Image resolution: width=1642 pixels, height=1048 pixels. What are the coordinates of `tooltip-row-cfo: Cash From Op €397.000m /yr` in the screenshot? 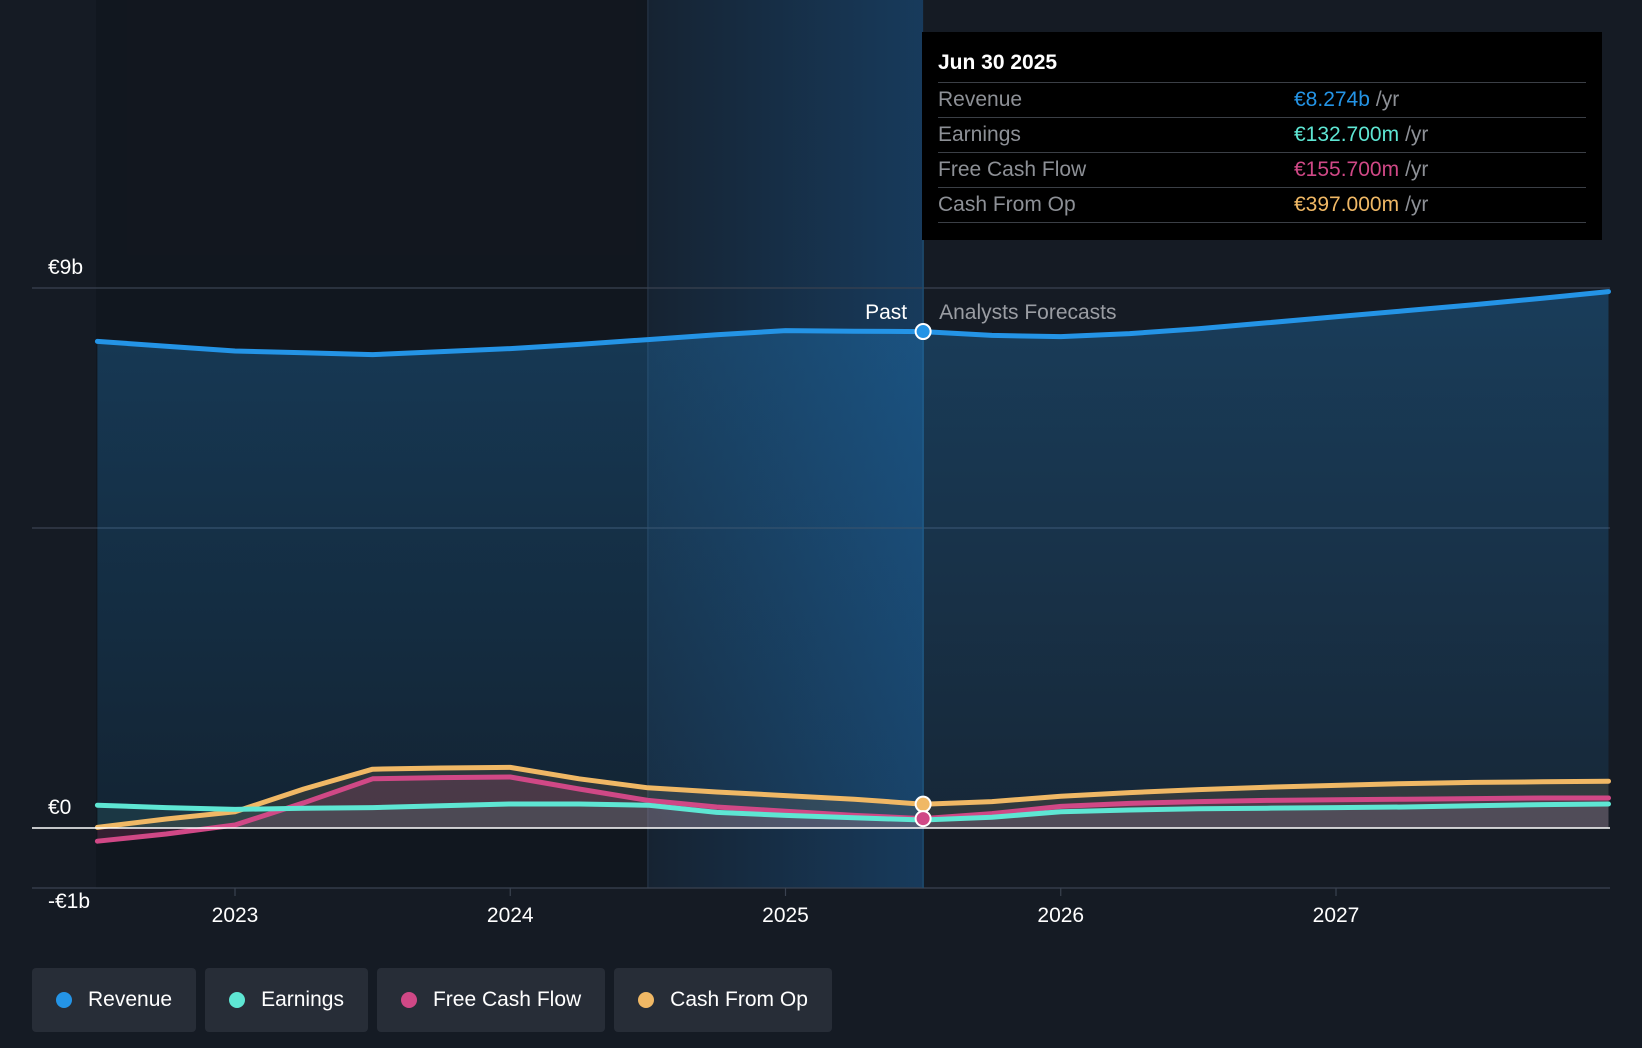 It's located at (1262, 205).